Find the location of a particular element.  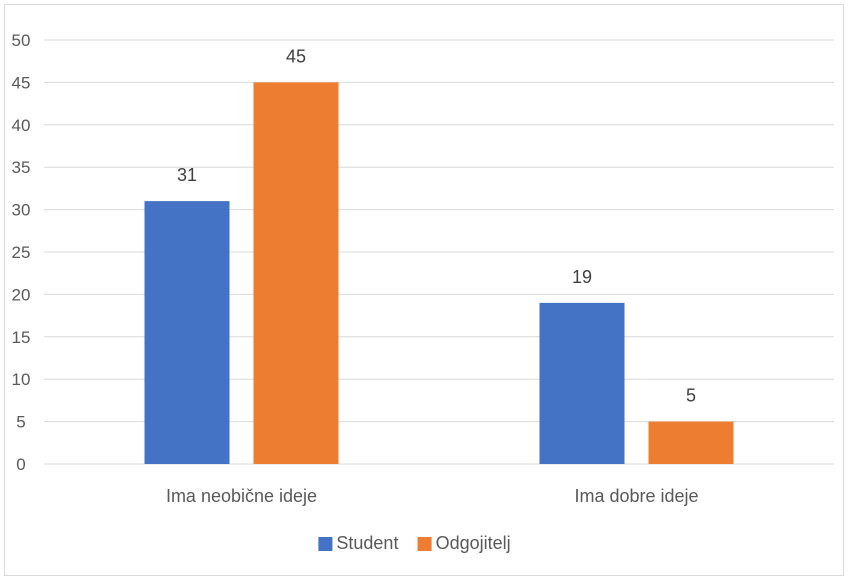

category-label: Ima neobične ideje is located at coordinates (241, 496).